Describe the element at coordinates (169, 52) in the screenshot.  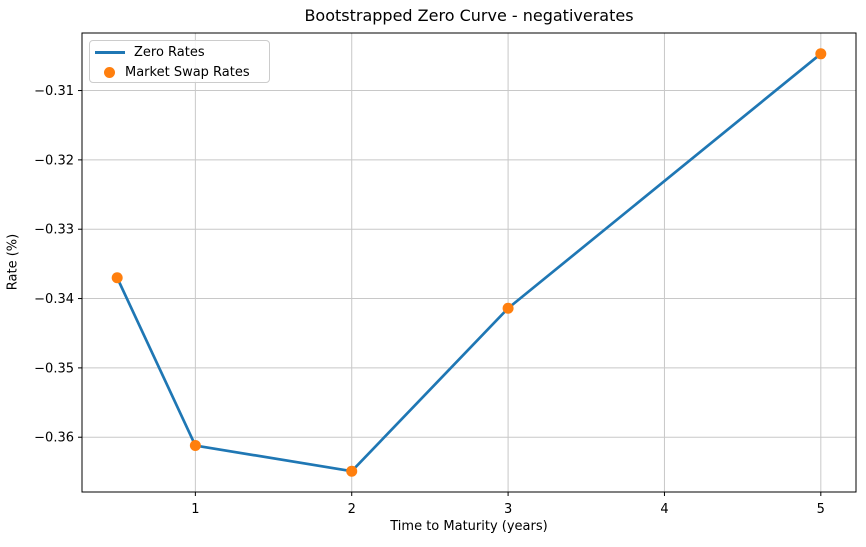
I see `legend-label-zero-rates: Zero Rates` at that location.